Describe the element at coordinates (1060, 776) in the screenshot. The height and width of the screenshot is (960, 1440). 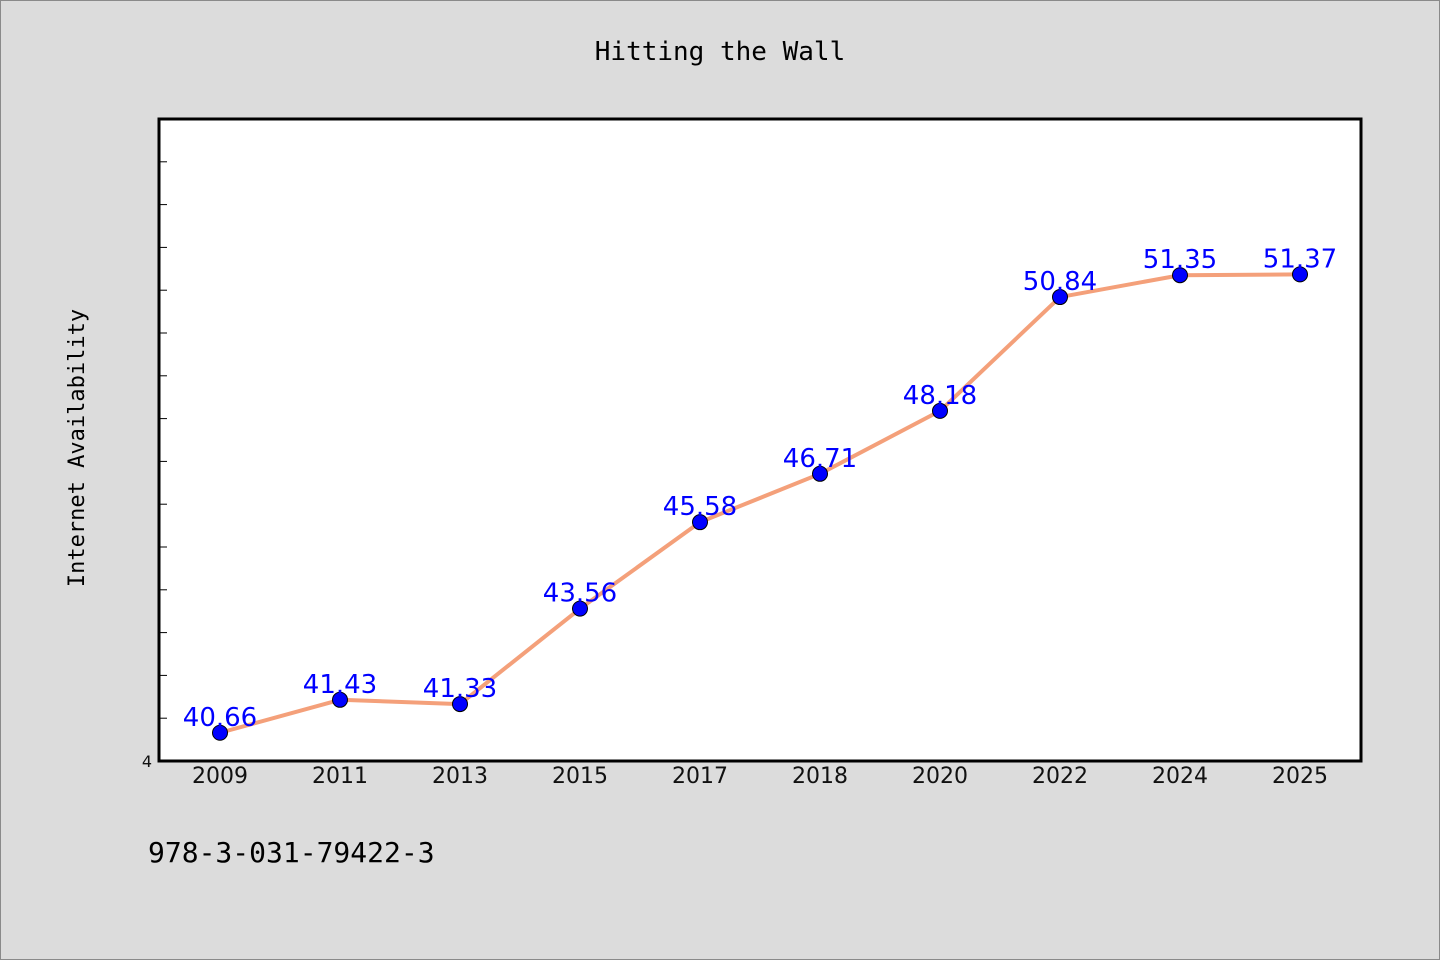
I see `x-tick-label: 2022` at that location.